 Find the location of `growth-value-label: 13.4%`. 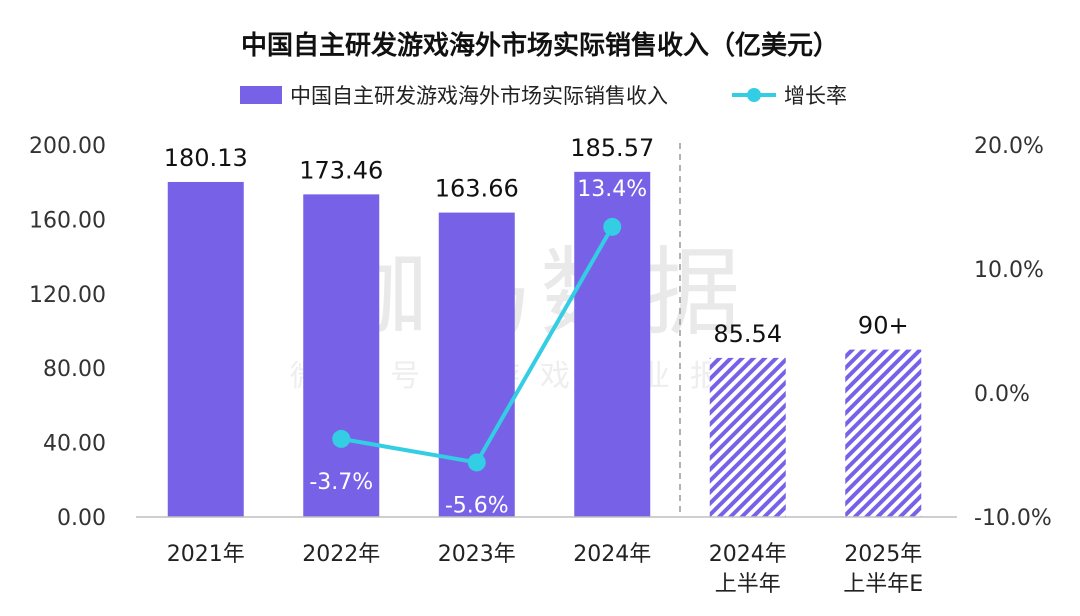

growth-value-label: 13.4% is located at coordinates (612, 189).